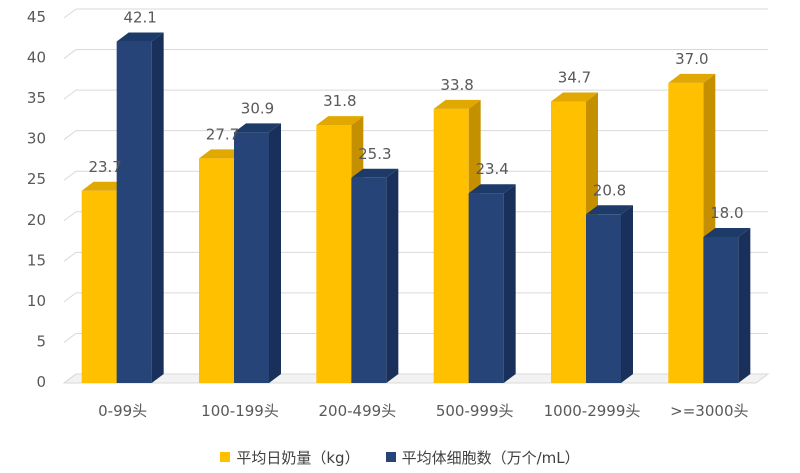  What do you see at coordinates (139, 18) in the screenshot?
I see `data-label-somatic: 42.1` at bounding box center [139, 18].